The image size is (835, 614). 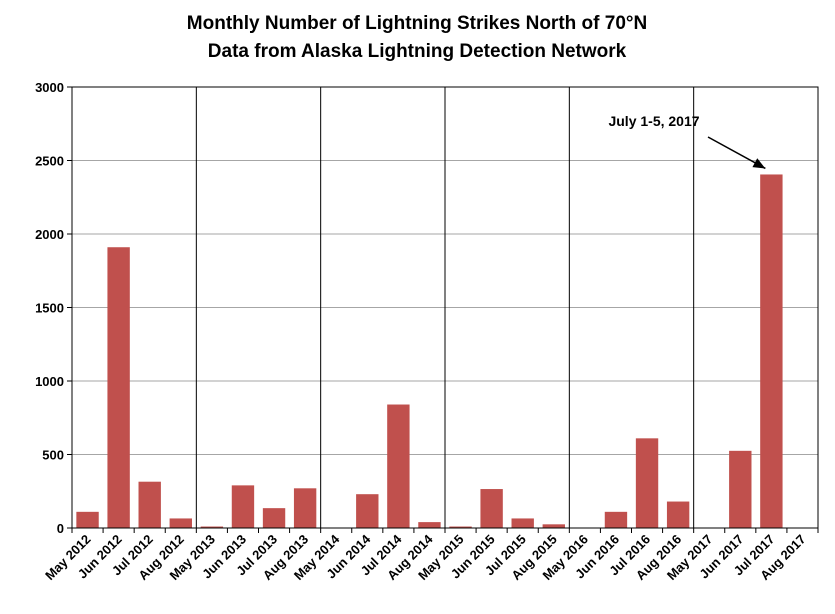 What do you see at coordinates (759, 163) in the screenshot?
I see `annotation-arrow-head` at bounding box center [759, 163].